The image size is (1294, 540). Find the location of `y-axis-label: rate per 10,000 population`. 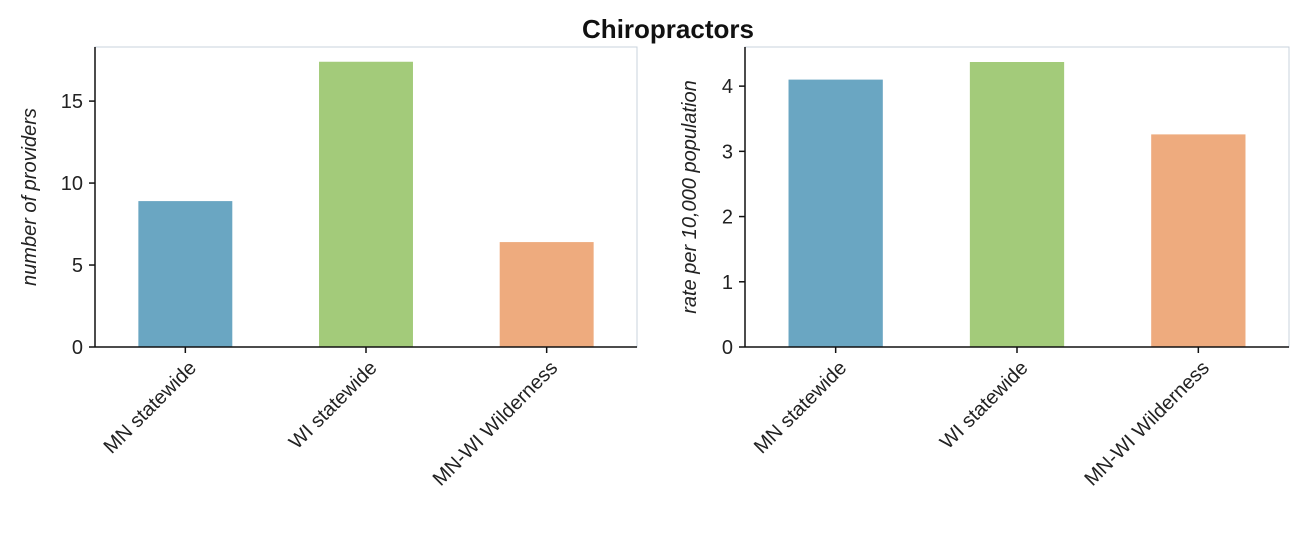

y-axis-label: rate per 10,000 population is located at coordinates (690, 197).